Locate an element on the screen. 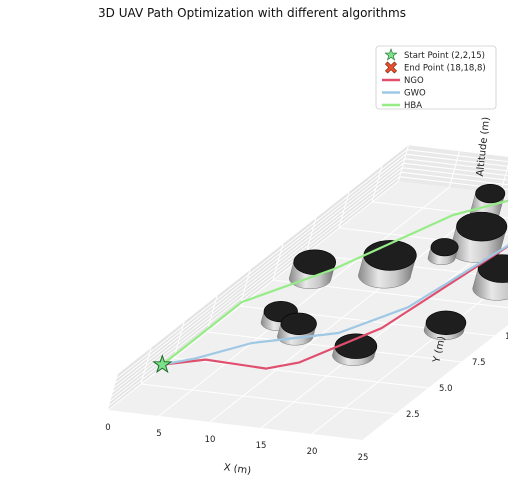 The image size is (508, 500). x-tick-label: 5 is located at coordinates (158, 434).